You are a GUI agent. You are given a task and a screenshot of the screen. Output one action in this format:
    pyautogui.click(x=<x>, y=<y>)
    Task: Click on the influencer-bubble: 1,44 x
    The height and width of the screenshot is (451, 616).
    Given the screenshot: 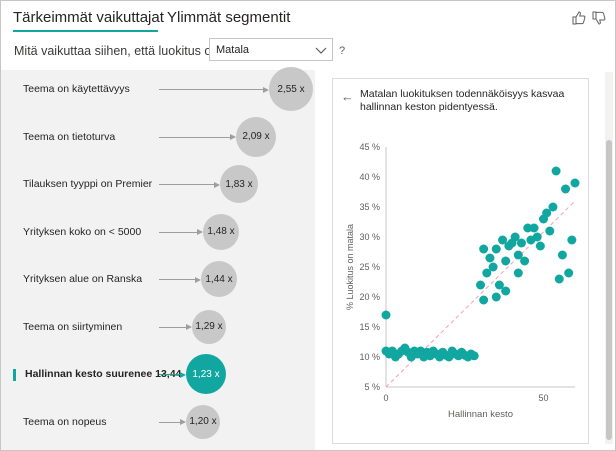 What is the action you would take?
    pyautogui.click(x=219, y=279)
    